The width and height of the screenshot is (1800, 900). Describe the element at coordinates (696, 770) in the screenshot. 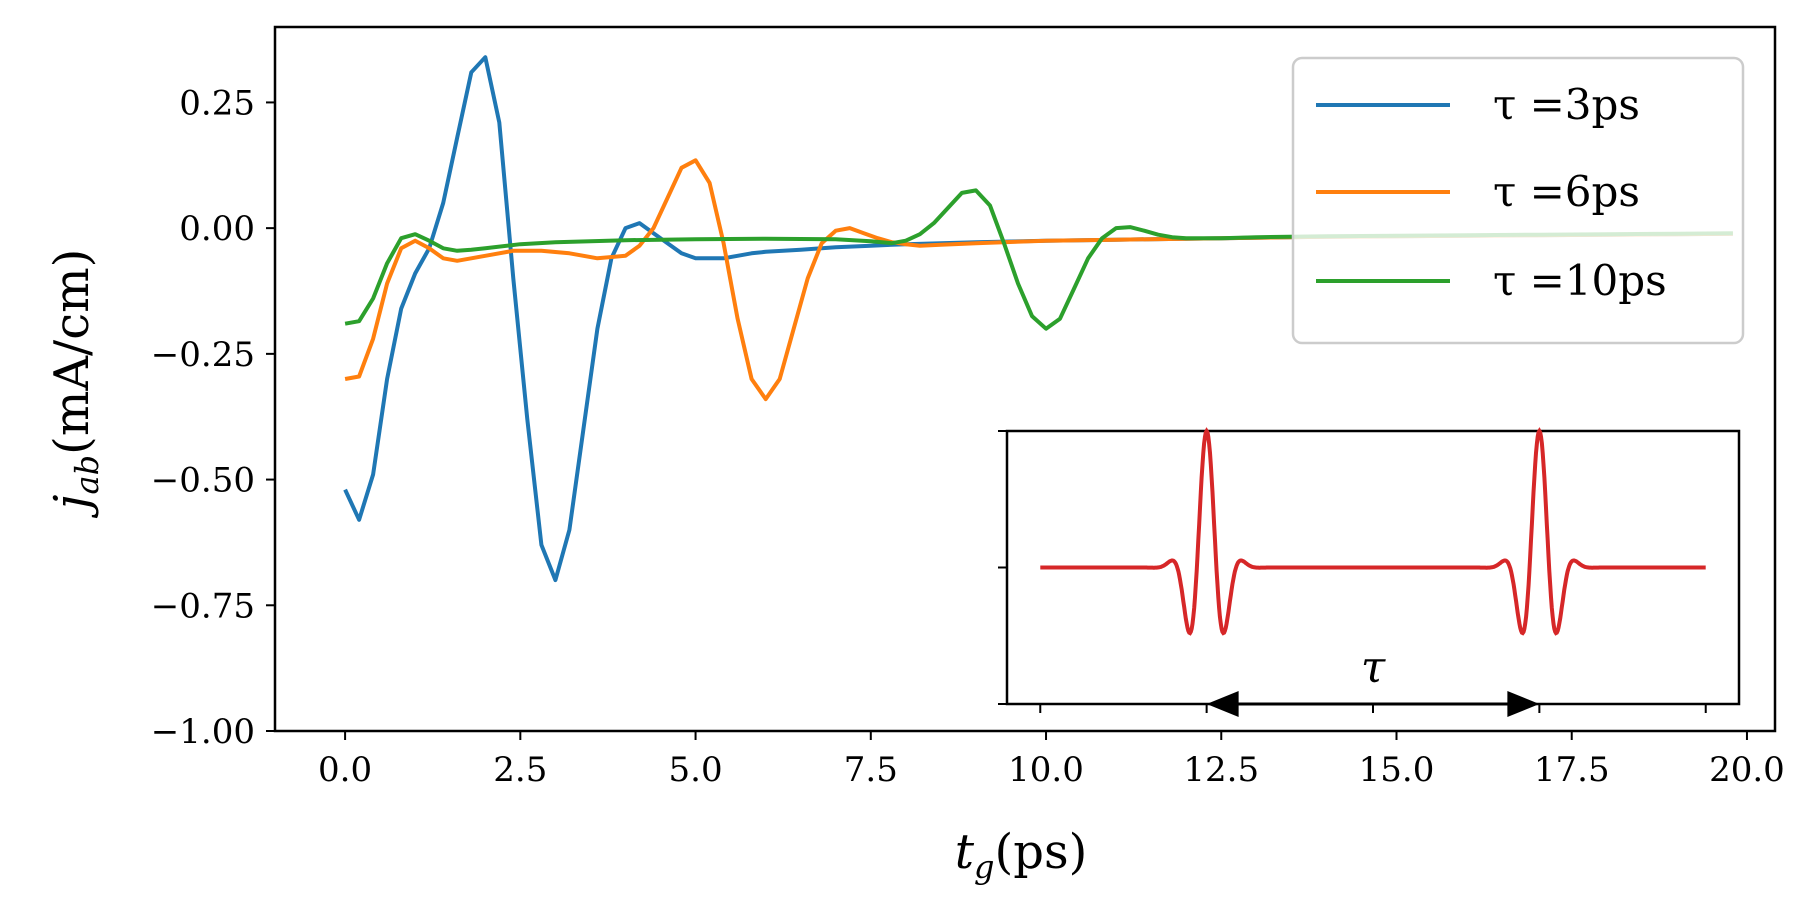

I see `x-tick-label-5p0: 5.0` at that location.